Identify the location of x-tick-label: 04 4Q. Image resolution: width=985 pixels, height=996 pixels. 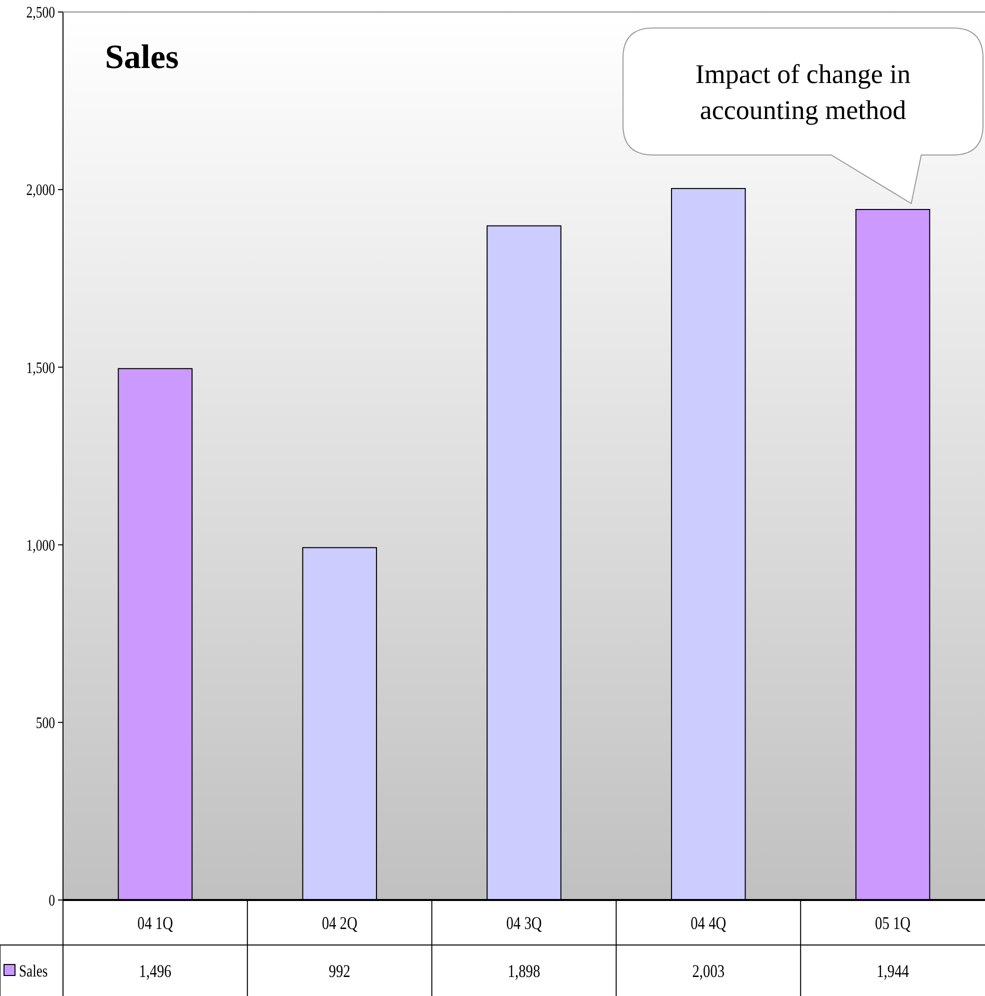
(708, 923).